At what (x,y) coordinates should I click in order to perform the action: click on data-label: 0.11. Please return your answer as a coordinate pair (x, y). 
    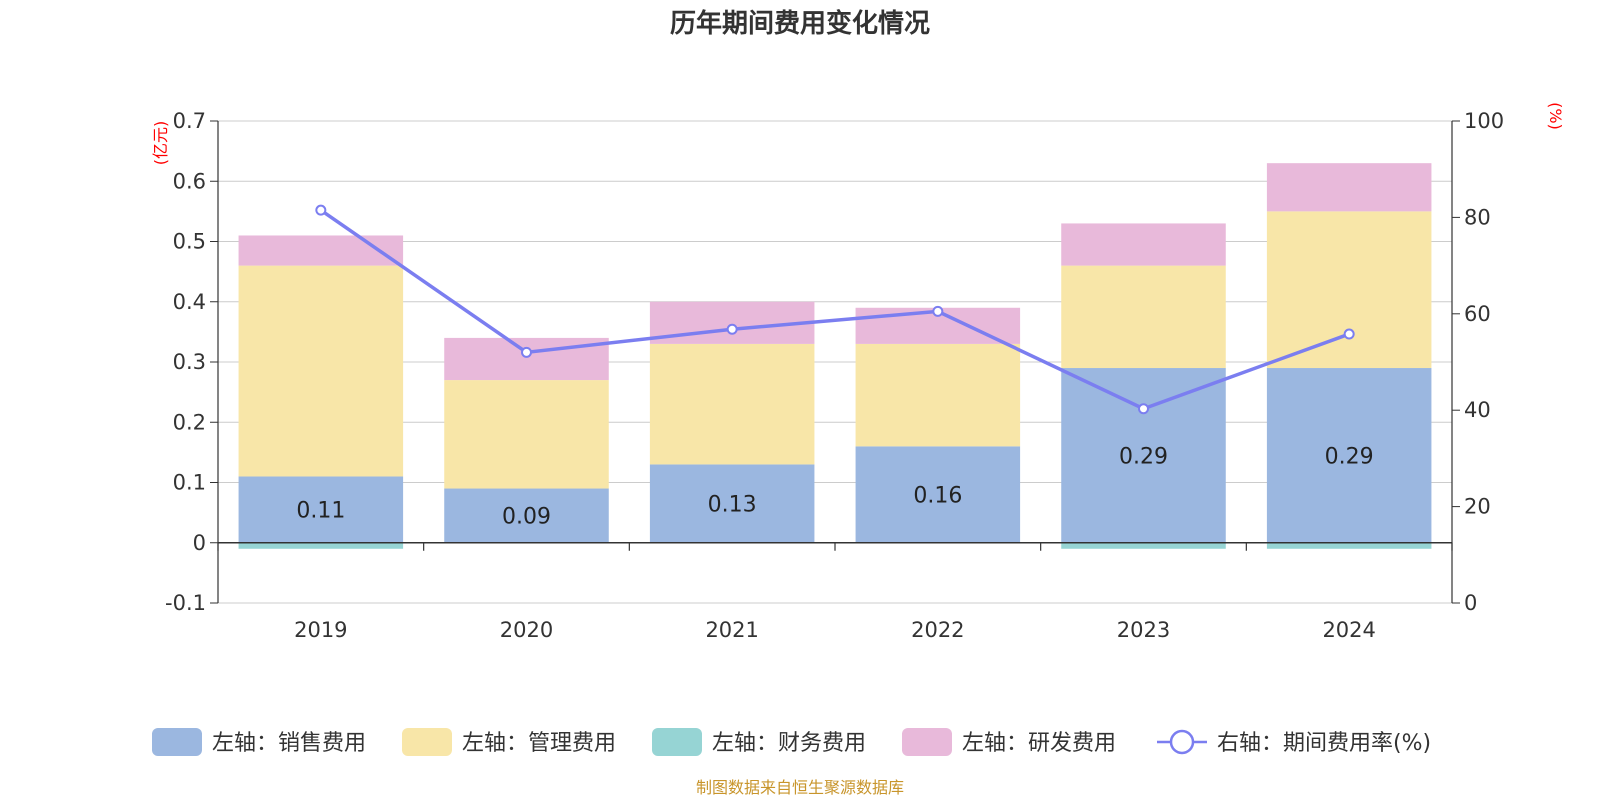
    Looking at the image, I should click on (320, 511).